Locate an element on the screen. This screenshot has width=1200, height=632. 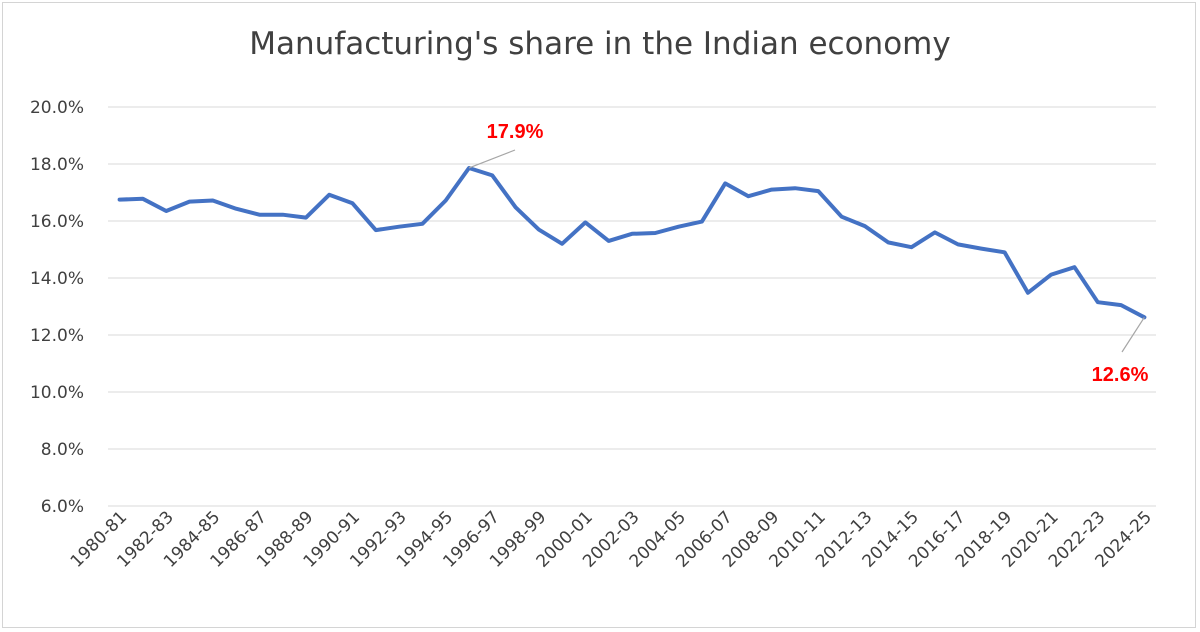
y-tick-label: 6.0% is located at coordinates (62, 507).